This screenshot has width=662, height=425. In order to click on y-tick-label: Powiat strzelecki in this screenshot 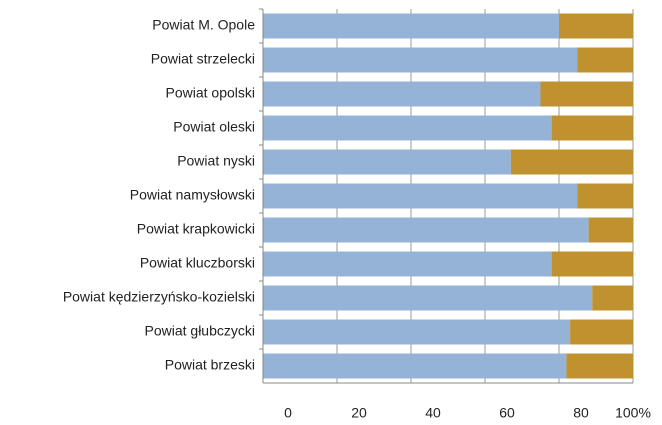, I will do `click(203, 59)`.